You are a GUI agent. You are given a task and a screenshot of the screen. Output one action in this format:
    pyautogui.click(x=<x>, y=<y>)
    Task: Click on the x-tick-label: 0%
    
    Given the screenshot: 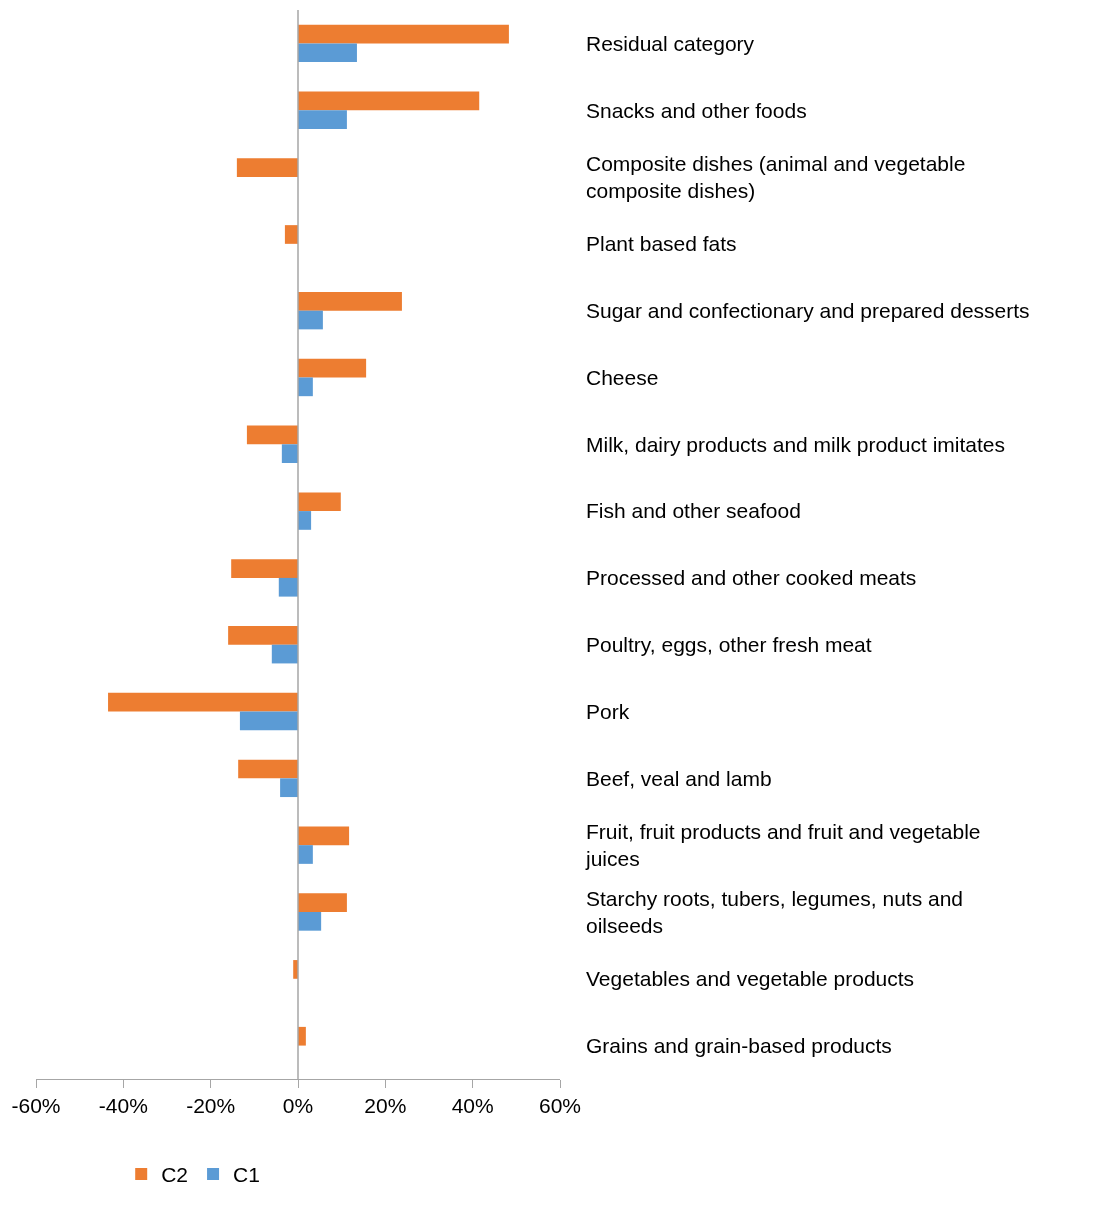 What is the action you would take?
    pyautogui.click(x=298, y=1106)
    